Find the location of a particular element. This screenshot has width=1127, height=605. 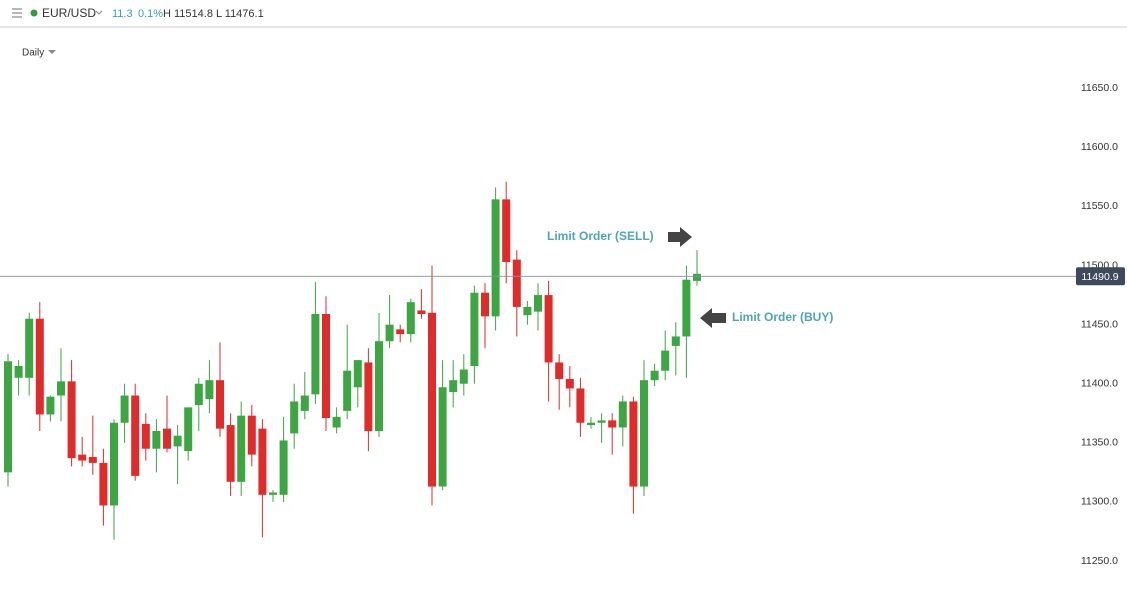

menu-icon is located at coordinates (17, 13).